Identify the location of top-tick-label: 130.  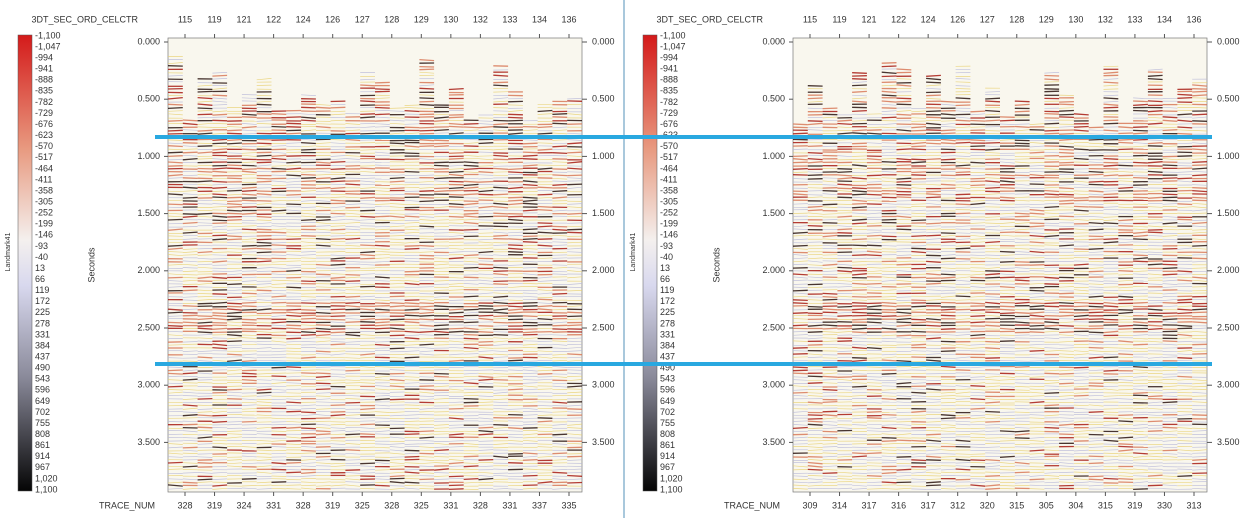
(450, 19).